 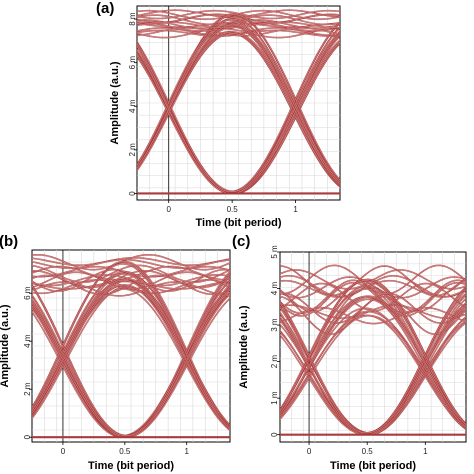 What do you see at coordinates (274, 252) in the screenshot?
I see `y-tick-label: 5 m` at bounding box center [274, 252].